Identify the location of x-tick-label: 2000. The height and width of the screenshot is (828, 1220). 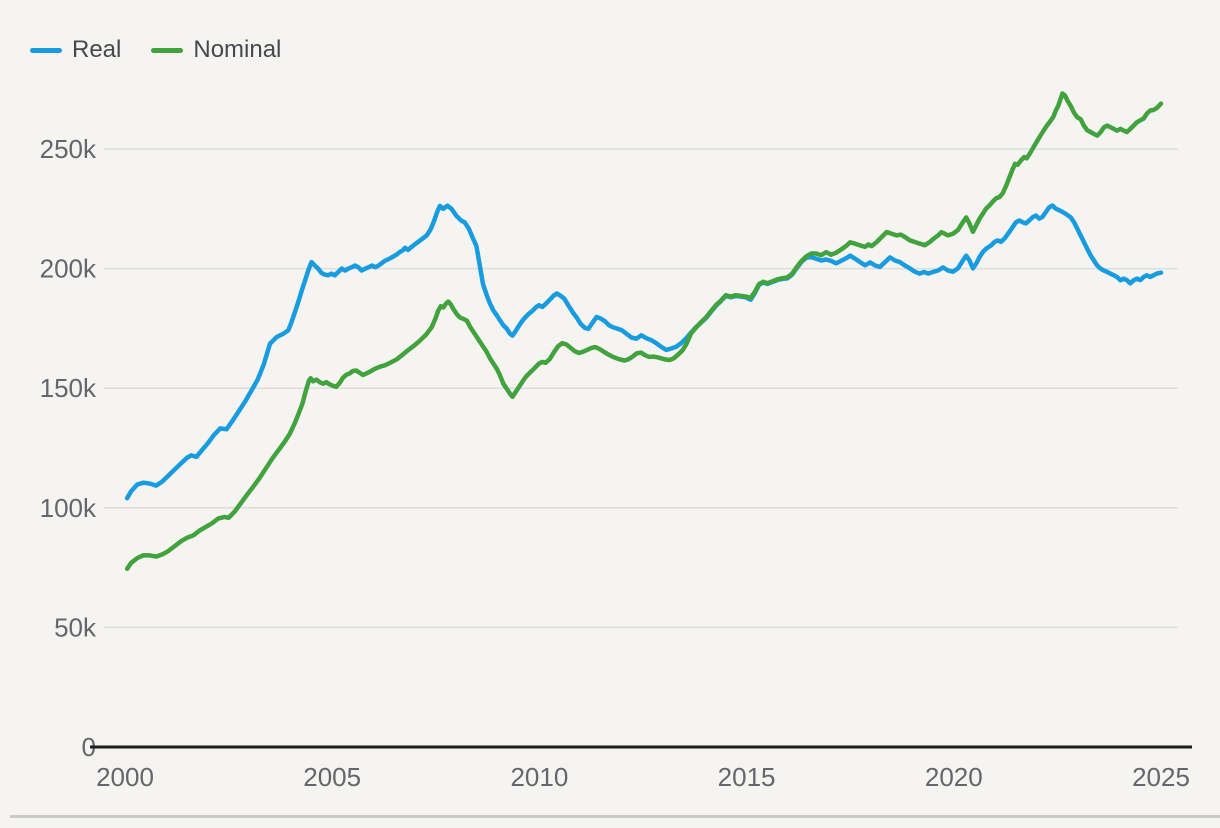
(125, 777).